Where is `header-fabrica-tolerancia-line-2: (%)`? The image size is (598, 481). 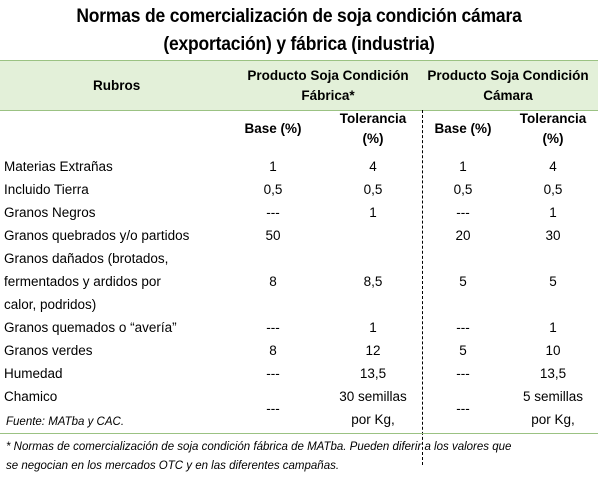
header-fabrica-tolerancia-line-2: (%) is located at coordinates (373, 138).